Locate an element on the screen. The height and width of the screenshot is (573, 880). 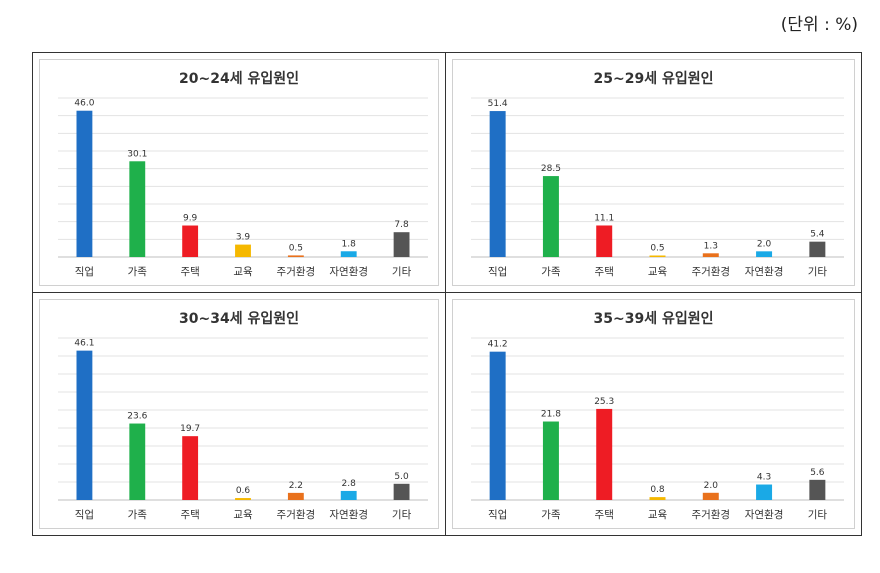
data-label: 0.8 is located at coordinates (657, 490).